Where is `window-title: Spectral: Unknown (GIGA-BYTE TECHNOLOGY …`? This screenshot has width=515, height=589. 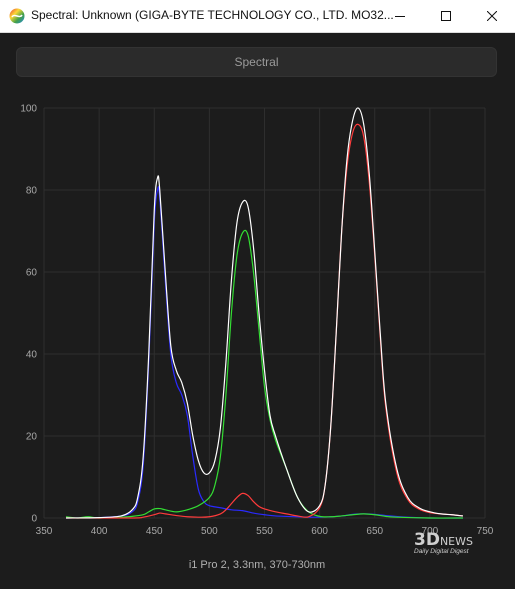
window-title: Spectral: Unknown (GIGA-BYTE TECHNOLOGY … is located at coordinates (212, 15).